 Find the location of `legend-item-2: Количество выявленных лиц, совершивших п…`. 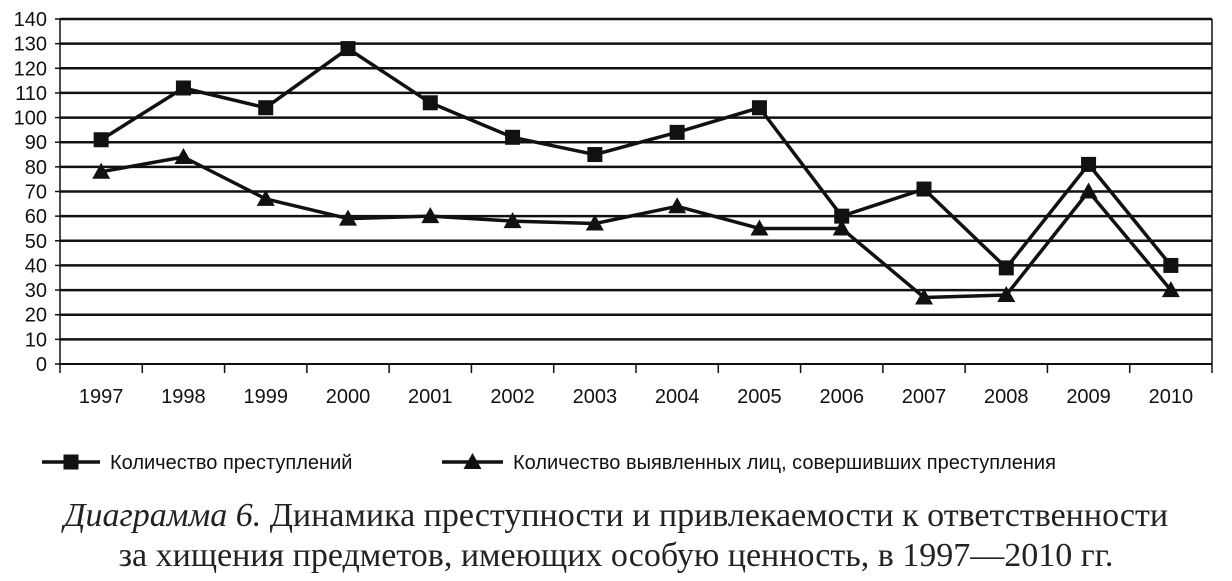

legend-item-2: Количество выявленных лиц, совершивших п… is located at coordinates (749, 463).